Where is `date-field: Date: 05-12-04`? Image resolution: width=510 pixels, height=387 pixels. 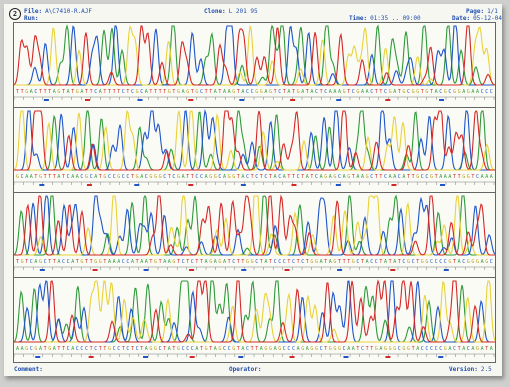
date-field: Date: 05-12-04 is located at coordinates (477, 18).